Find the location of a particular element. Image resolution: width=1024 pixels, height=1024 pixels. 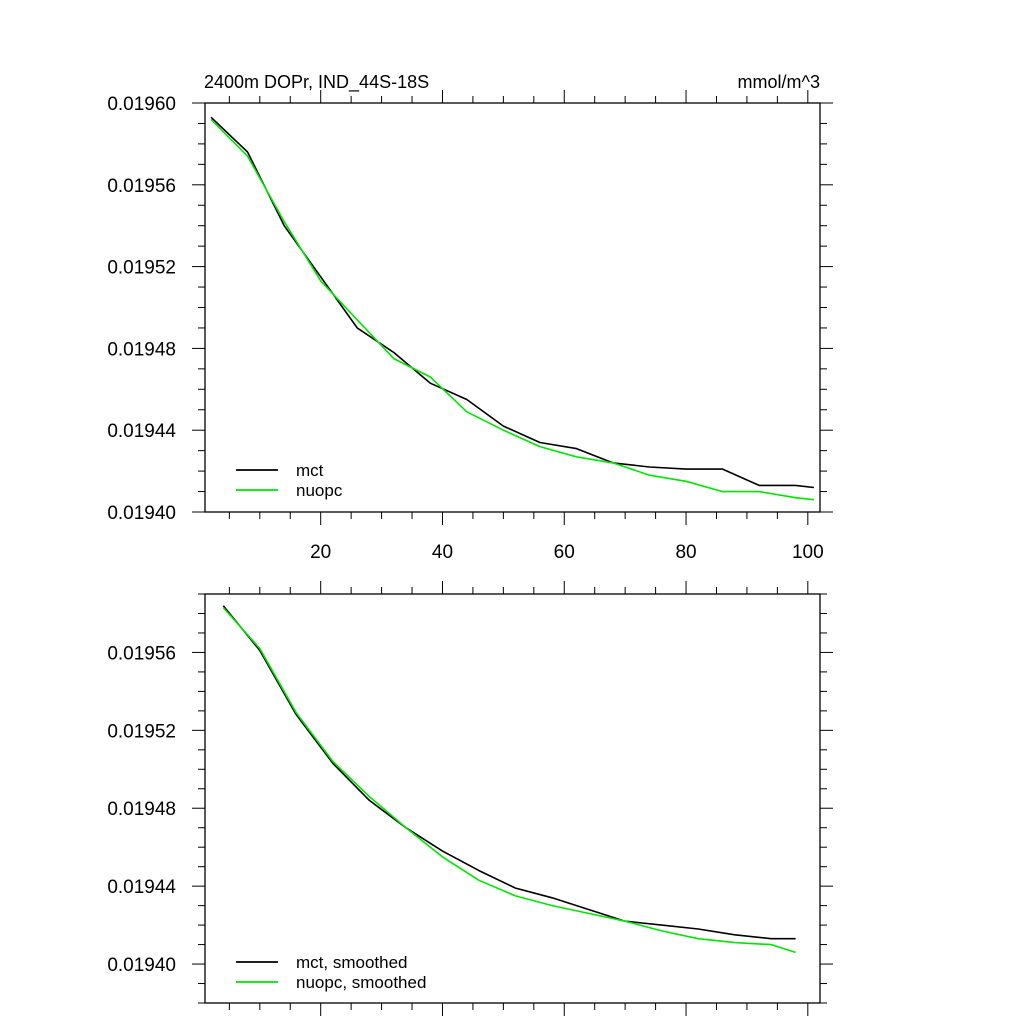

bottom-legend: mct, smoothed nuopc, smoothed is located at coordinates (331, 972).